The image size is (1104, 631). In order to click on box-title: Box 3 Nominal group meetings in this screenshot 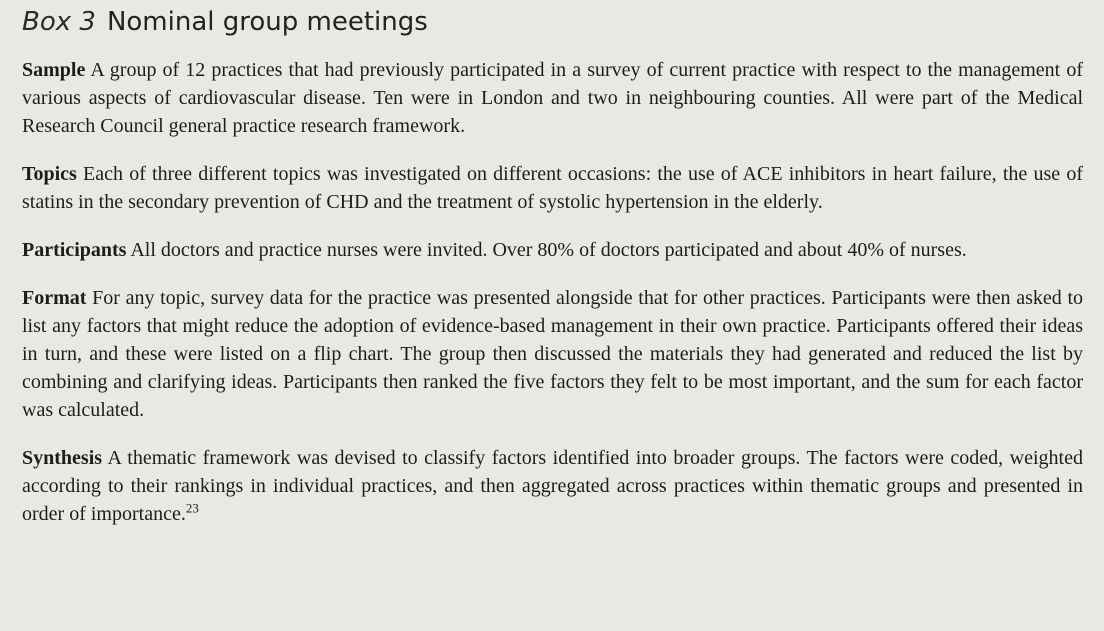, I will do `click(552, 22)`.